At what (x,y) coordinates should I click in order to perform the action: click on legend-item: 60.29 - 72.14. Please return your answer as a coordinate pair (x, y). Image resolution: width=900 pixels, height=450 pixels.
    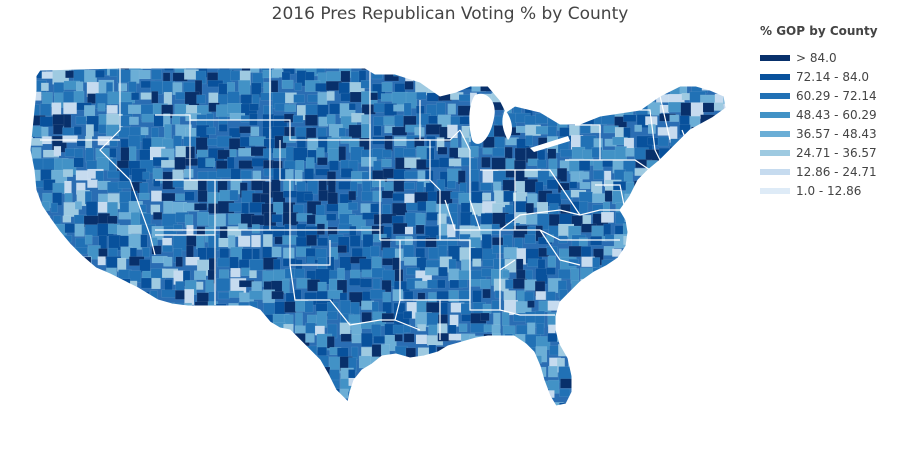
    Looking at the image, I should click on (825, 95).